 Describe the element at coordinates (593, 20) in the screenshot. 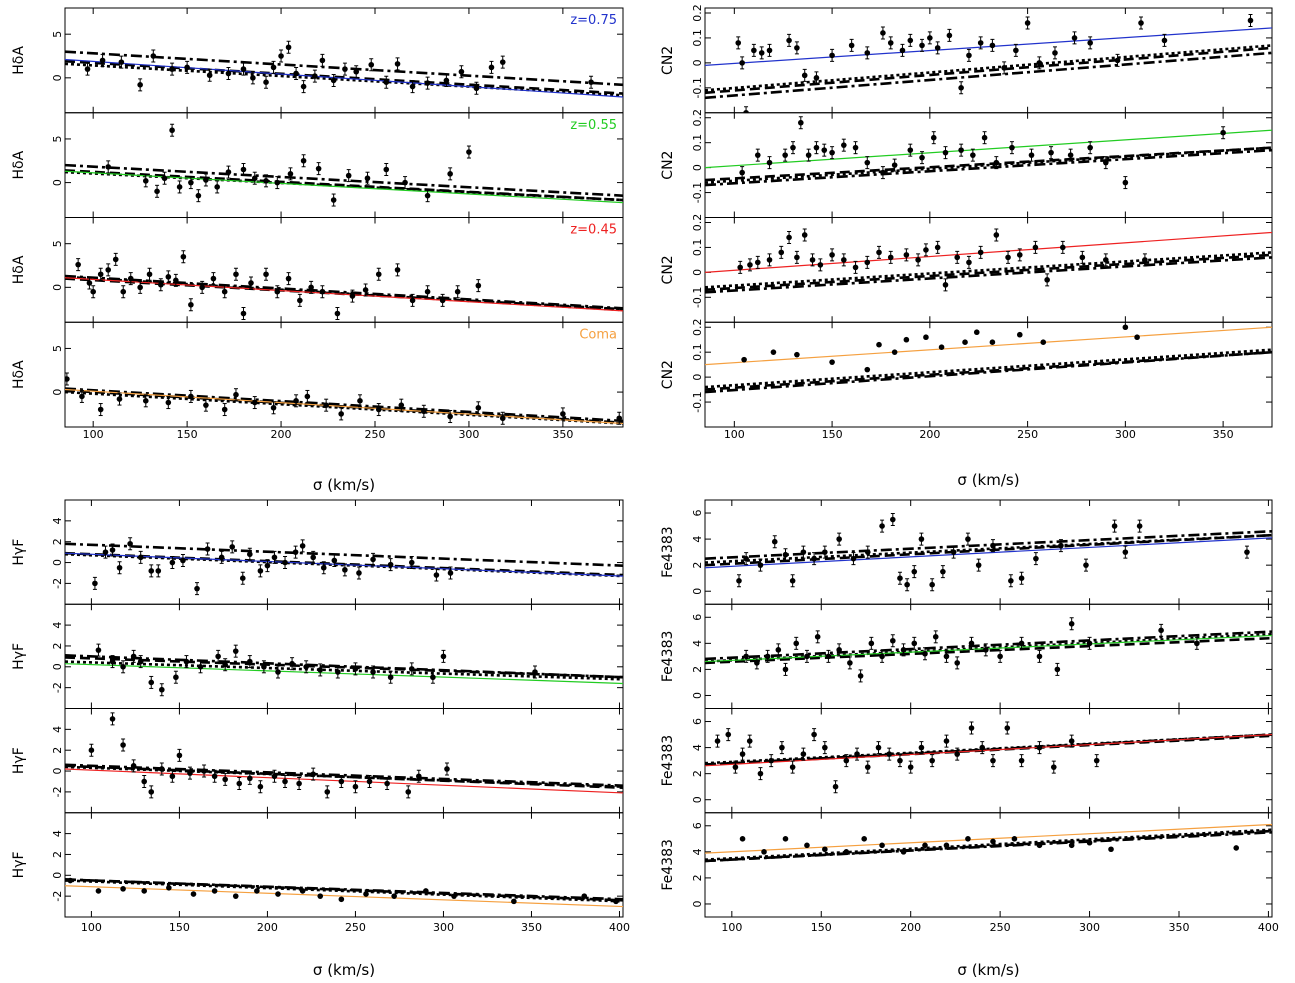

I see `panel-annotation: z=0.75` at that location.